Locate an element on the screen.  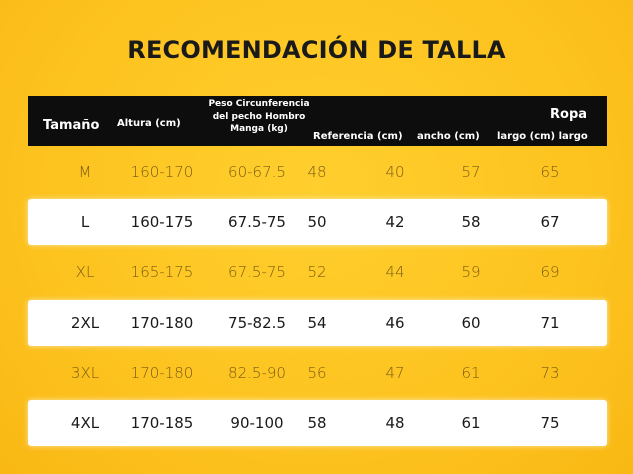
cell-weight: 82.5-90 is located at coordinates (257, 373).